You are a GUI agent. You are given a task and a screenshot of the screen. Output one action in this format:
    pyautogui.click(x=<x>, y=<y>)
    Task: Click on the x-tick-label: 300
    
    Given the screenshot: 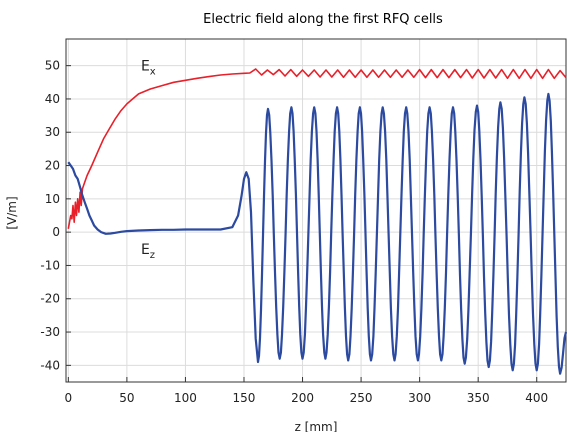 What is the action you would take?
    pyautogui.click(x=419, y=398)
    